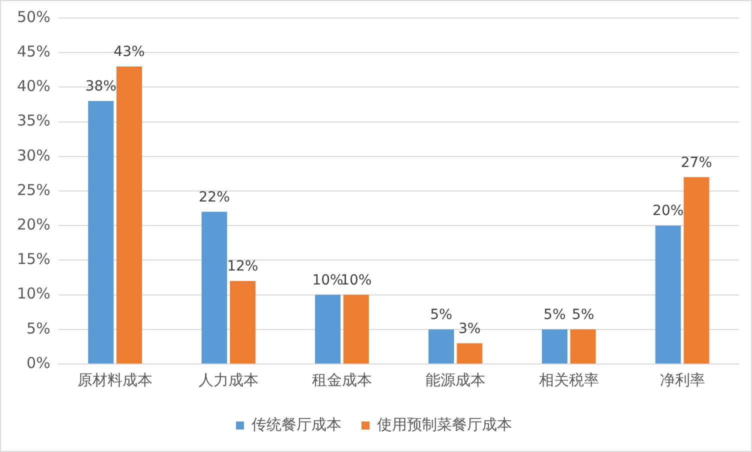  Describe the element at coordinates (242, 266) in the screenshot. I see `data-label: 12%` at that location.